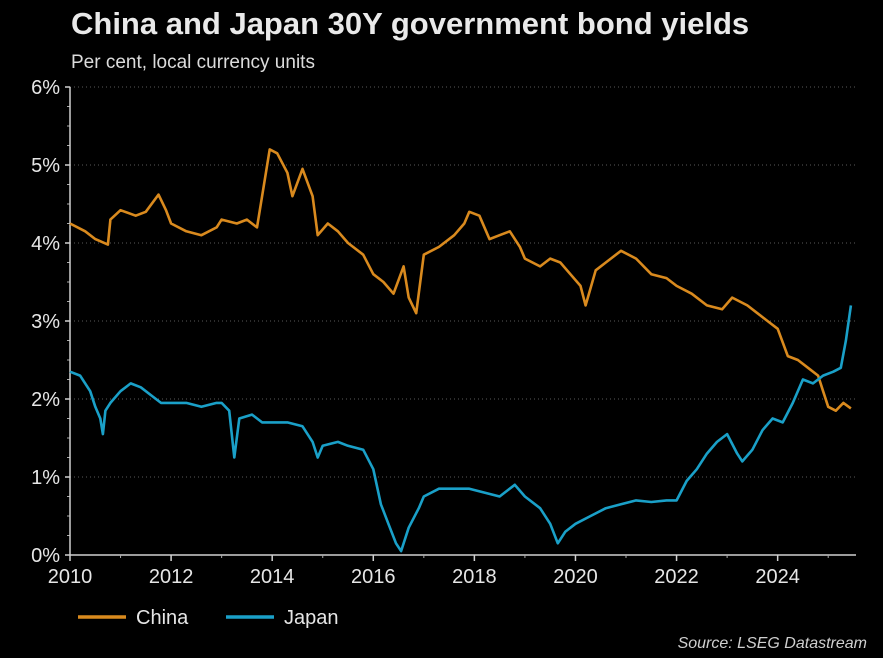 The width and height of the screenshot is (883, 658). I want to click on x-tick-label: 2020, so click(575, 577).